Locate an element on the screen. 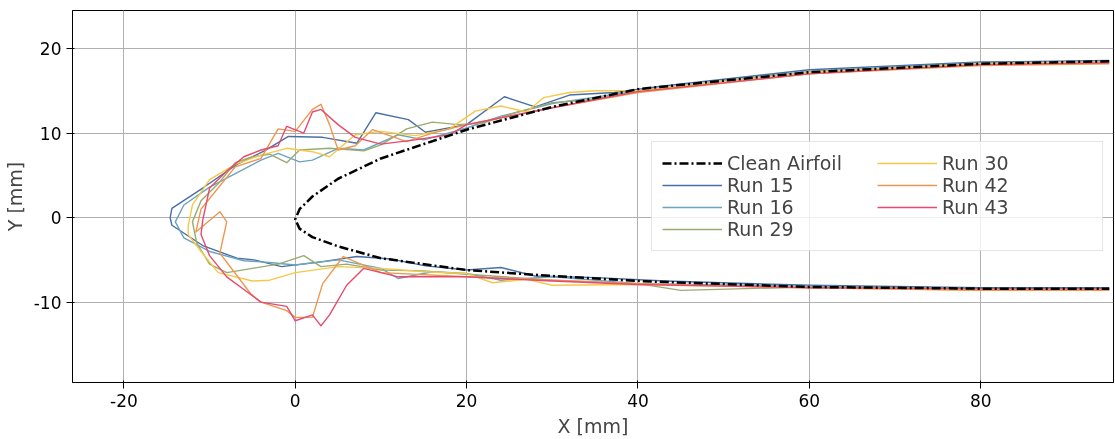 The image size is (1115, 439). y-tick-label: 0 is located at coordinates (56, 218).